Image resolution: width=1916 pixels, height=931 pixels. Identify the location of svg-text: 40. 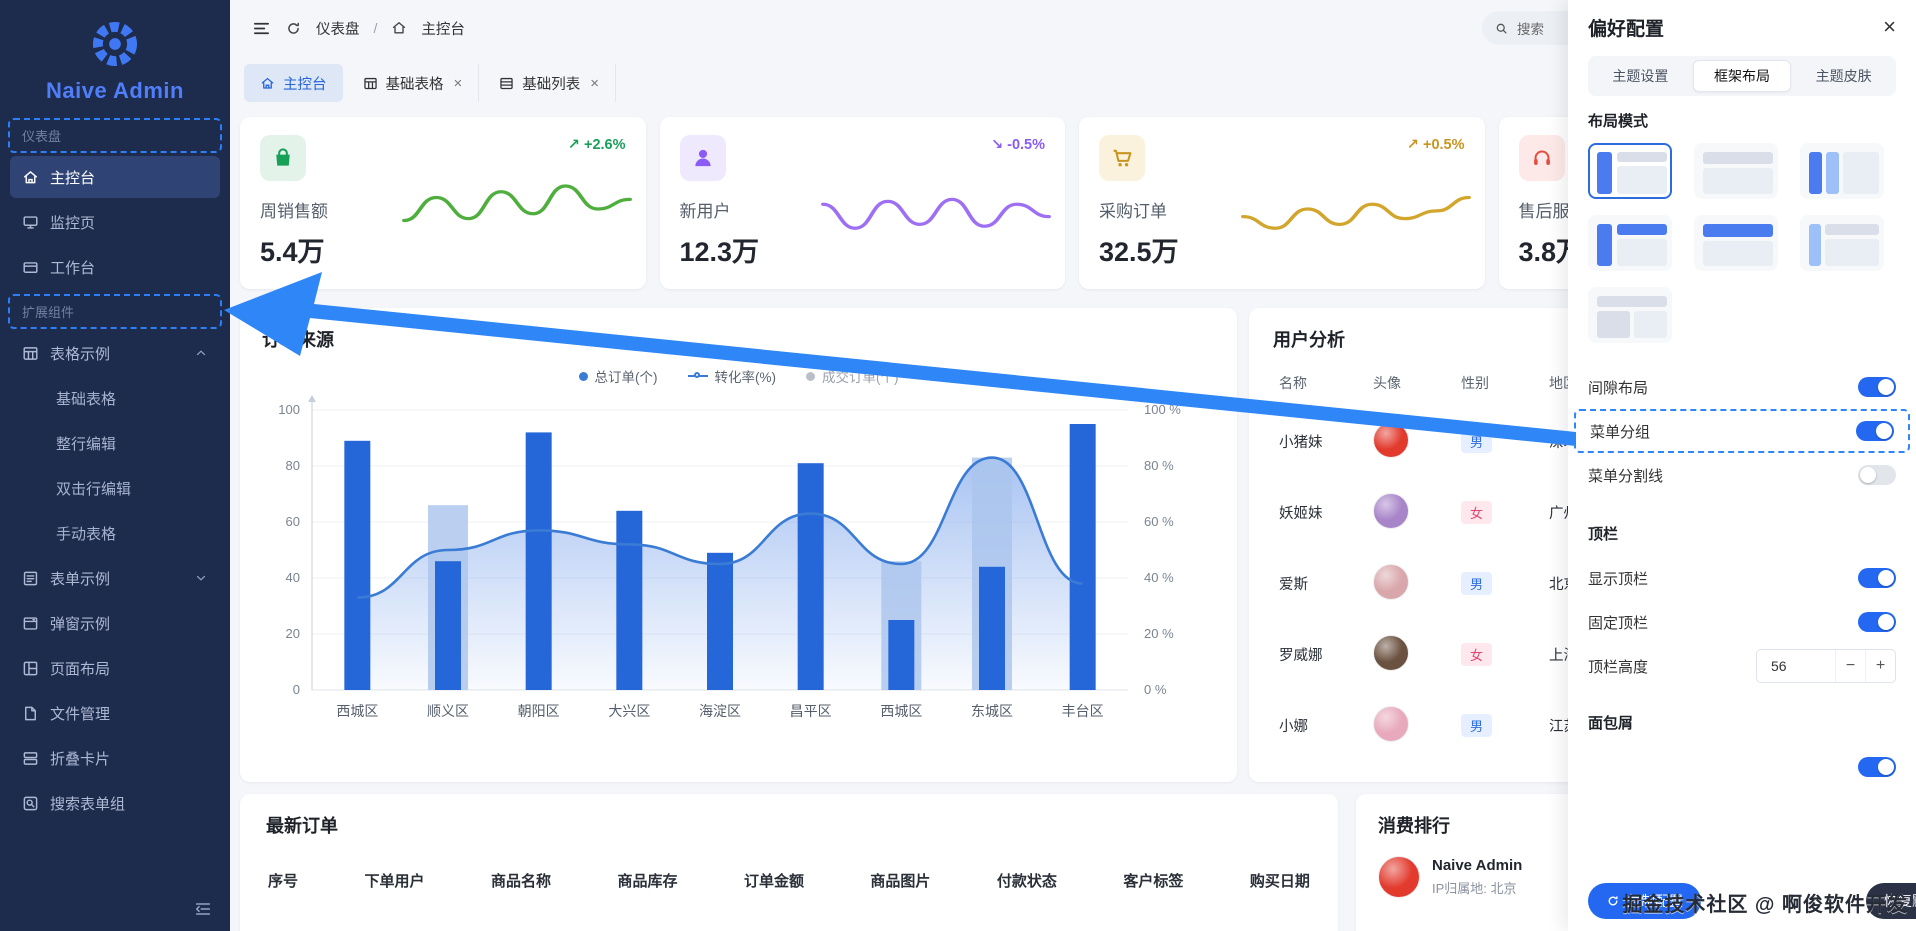
(293, 577).